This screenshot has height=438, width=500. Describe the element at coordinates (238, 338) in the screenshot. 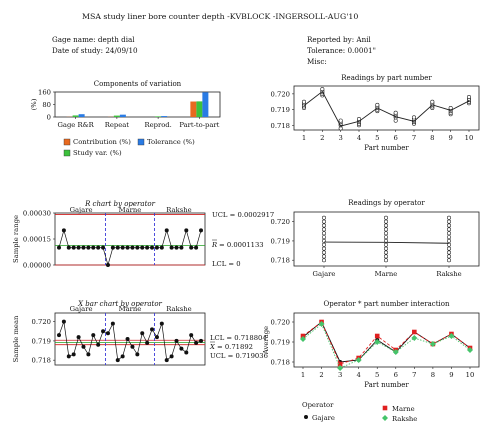

I see `xbar_chart-ucl-label: LCL = 0.718804` at that location.